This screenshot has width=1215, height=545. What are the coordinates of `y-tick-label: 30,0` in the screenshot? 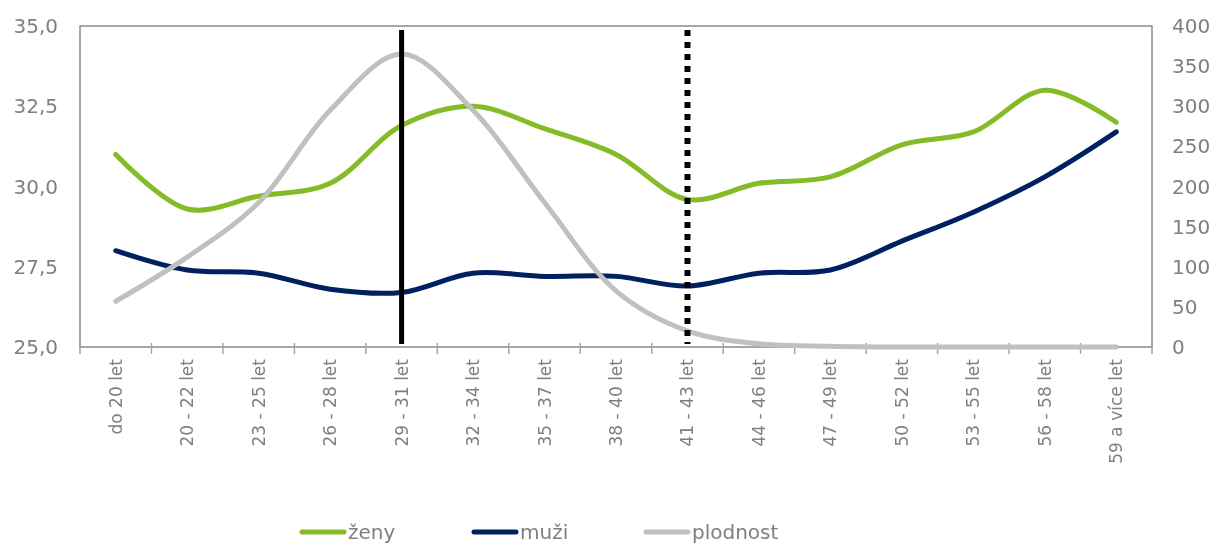 It's located at (35, 186).